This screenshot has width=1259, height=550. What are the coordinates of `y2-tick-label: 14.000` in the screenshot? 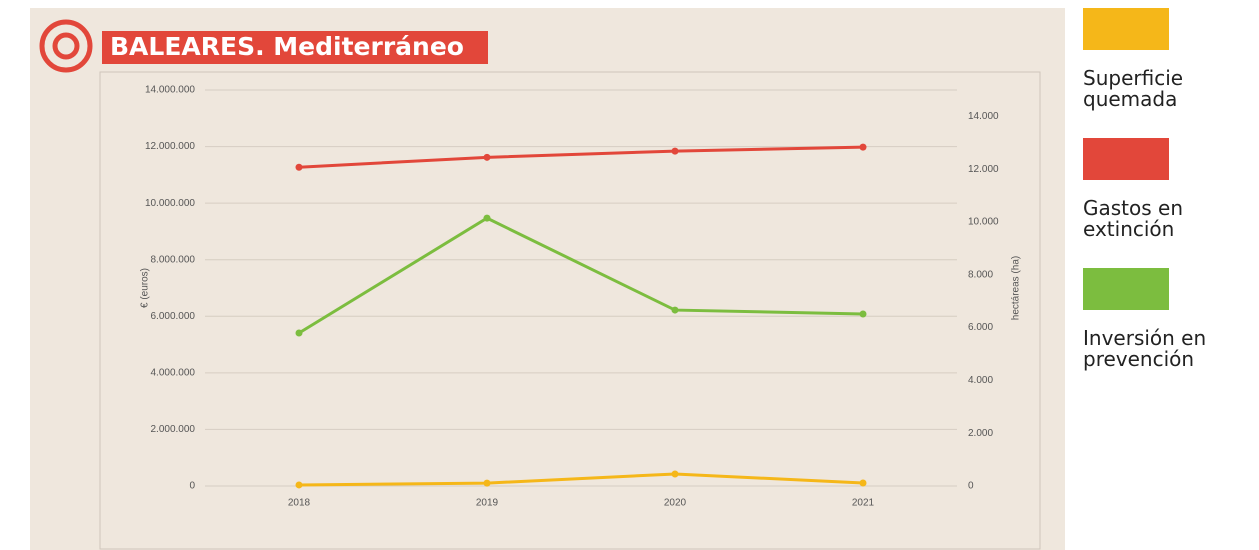 It's located at (983, 116).